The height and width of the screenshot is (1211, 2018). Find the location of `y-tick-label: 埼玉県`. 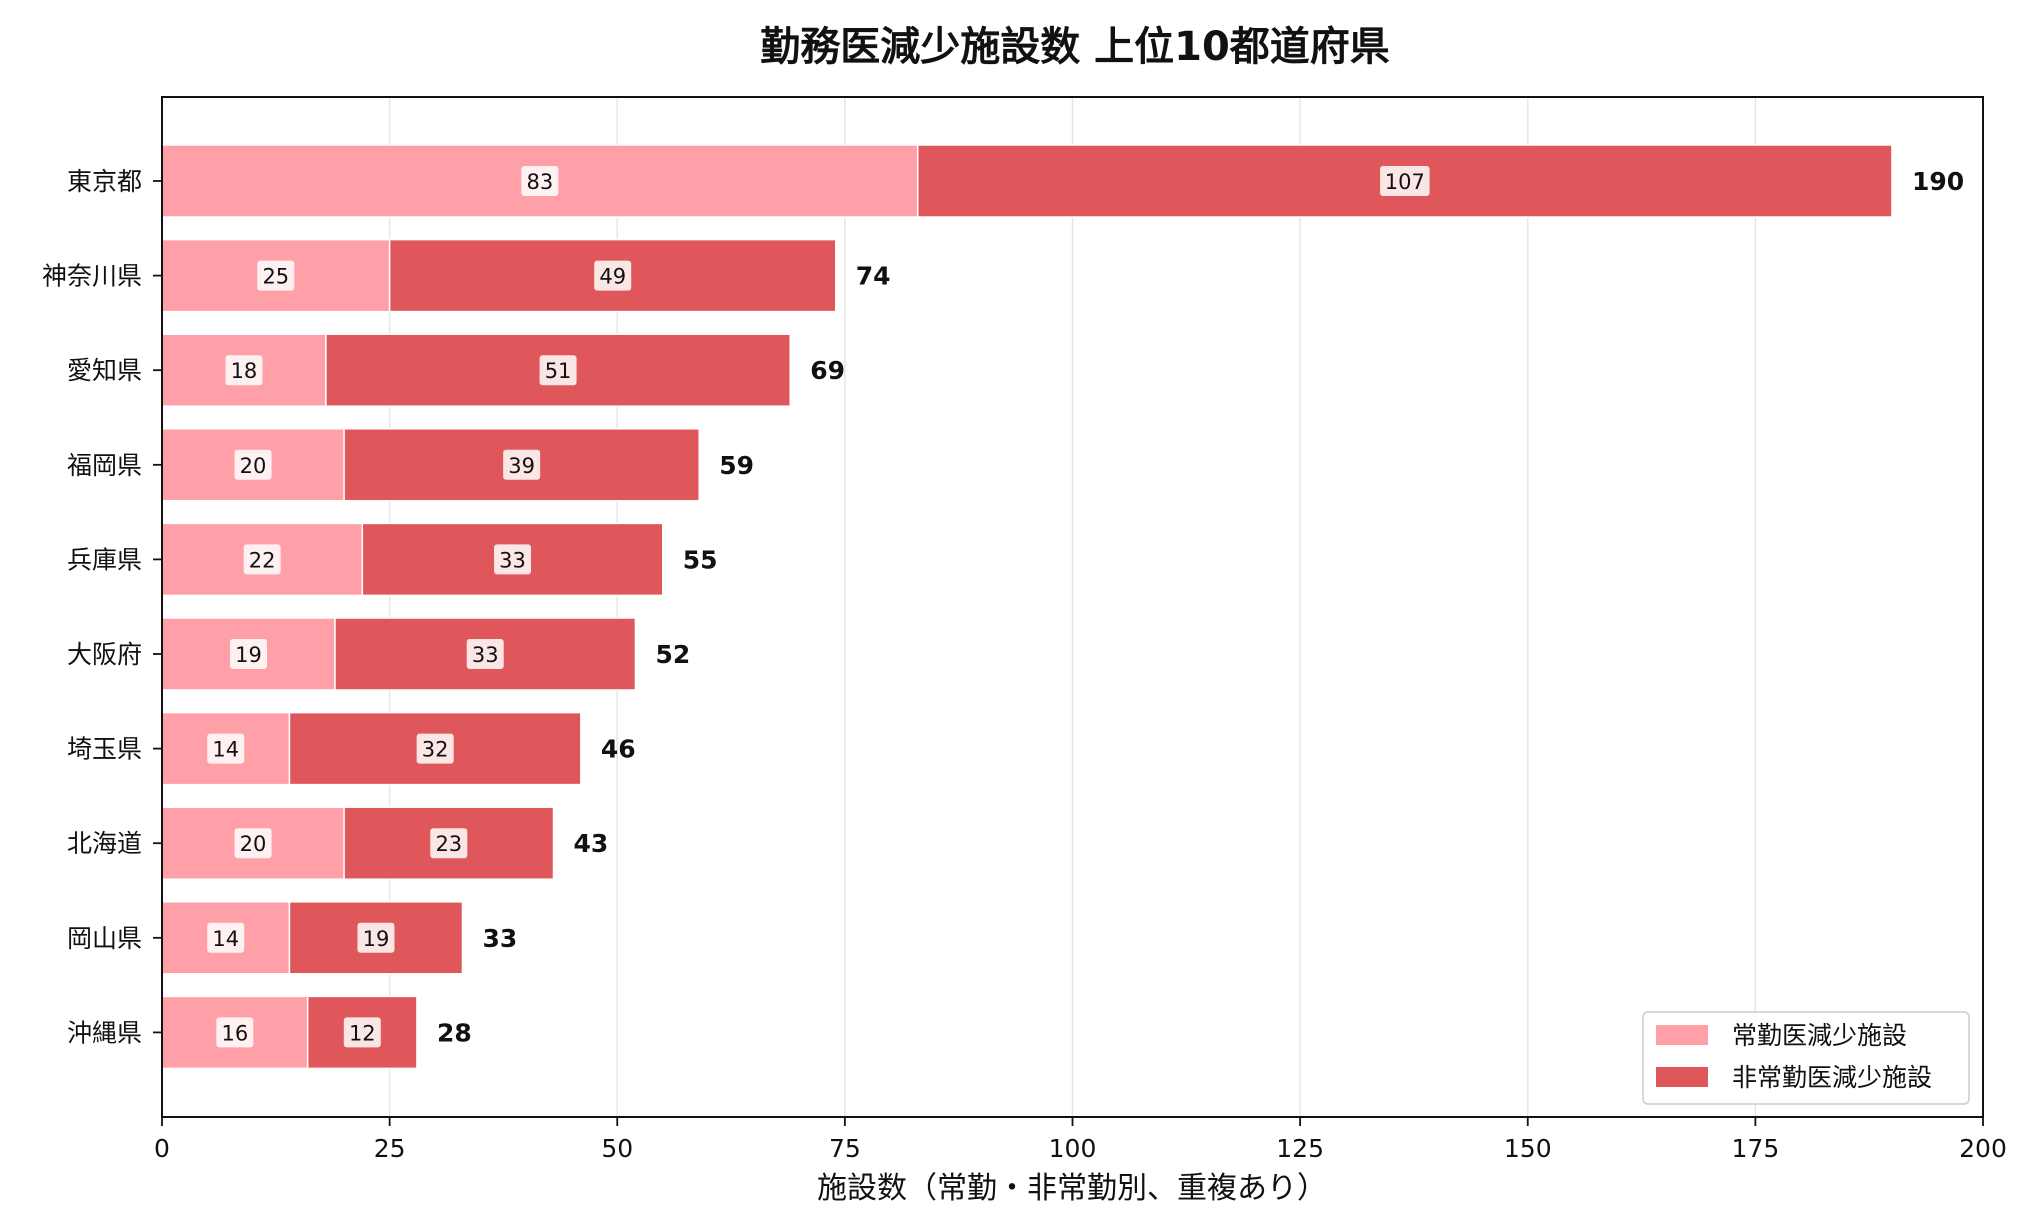

y-tick-label: 埼玉県 is located at coordinates (104, 749).